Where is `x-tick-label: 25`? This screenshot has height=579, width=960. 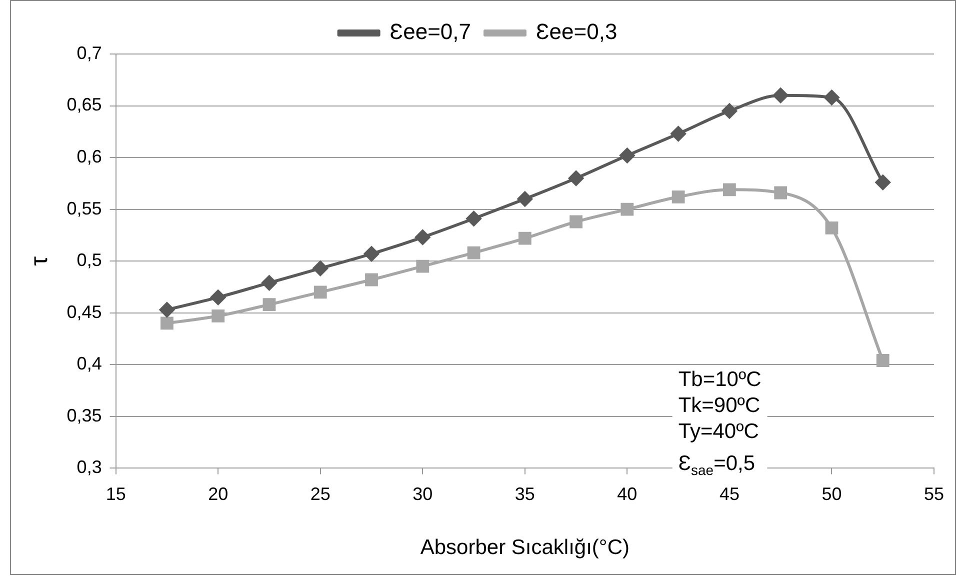 x-tick-label: 25 is located at coordinates (320, 494).